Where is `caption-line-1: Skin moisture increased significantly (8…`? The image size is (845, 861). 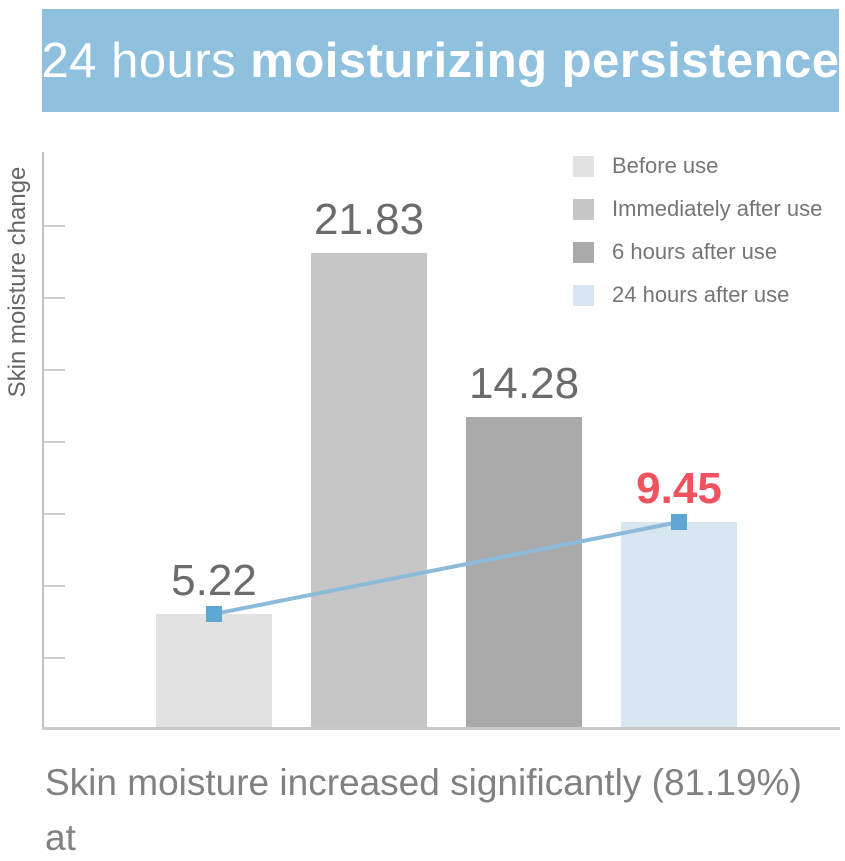
caption-line-1: Skin moisture increased significantly (8… is located at coordinates (423, 810).